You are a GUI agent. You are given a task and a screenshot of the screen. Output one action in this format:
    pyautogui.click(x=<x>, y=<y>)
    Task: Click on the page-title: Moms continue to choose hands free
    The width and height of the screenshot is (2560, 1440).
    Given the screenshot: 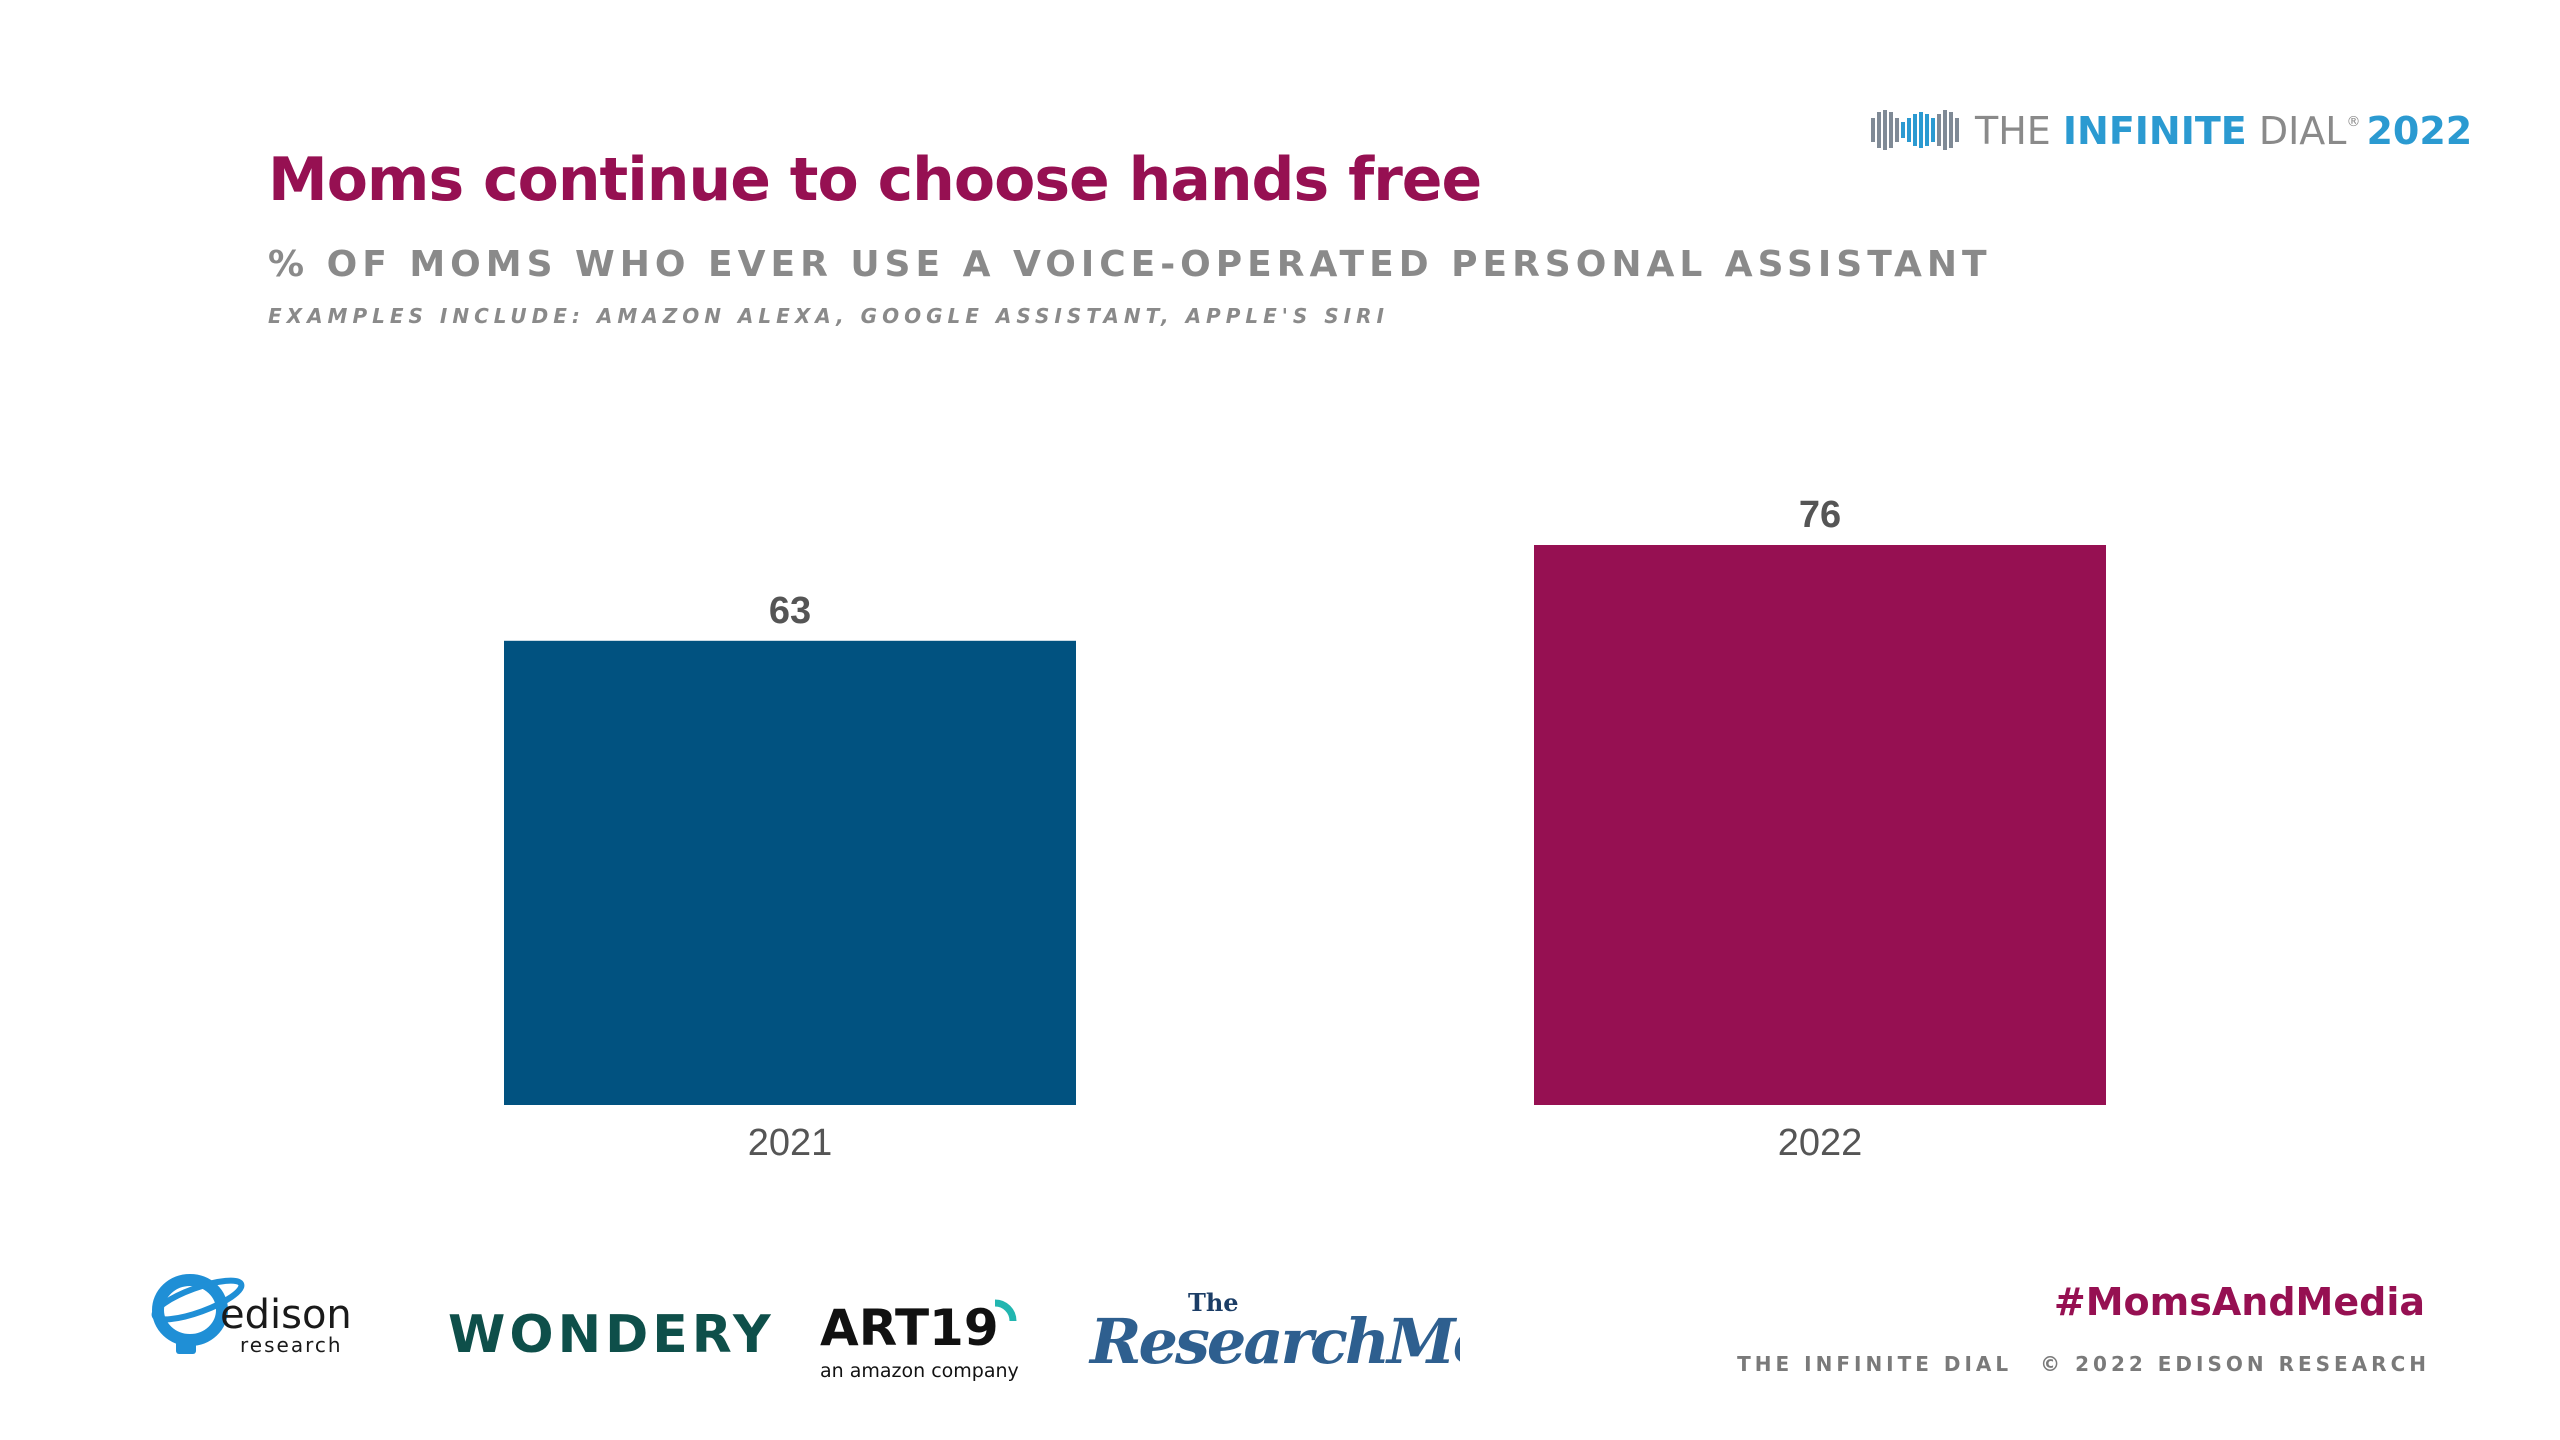 What is the action you would take?
    pyautogui.click(x=875, y=180)
    